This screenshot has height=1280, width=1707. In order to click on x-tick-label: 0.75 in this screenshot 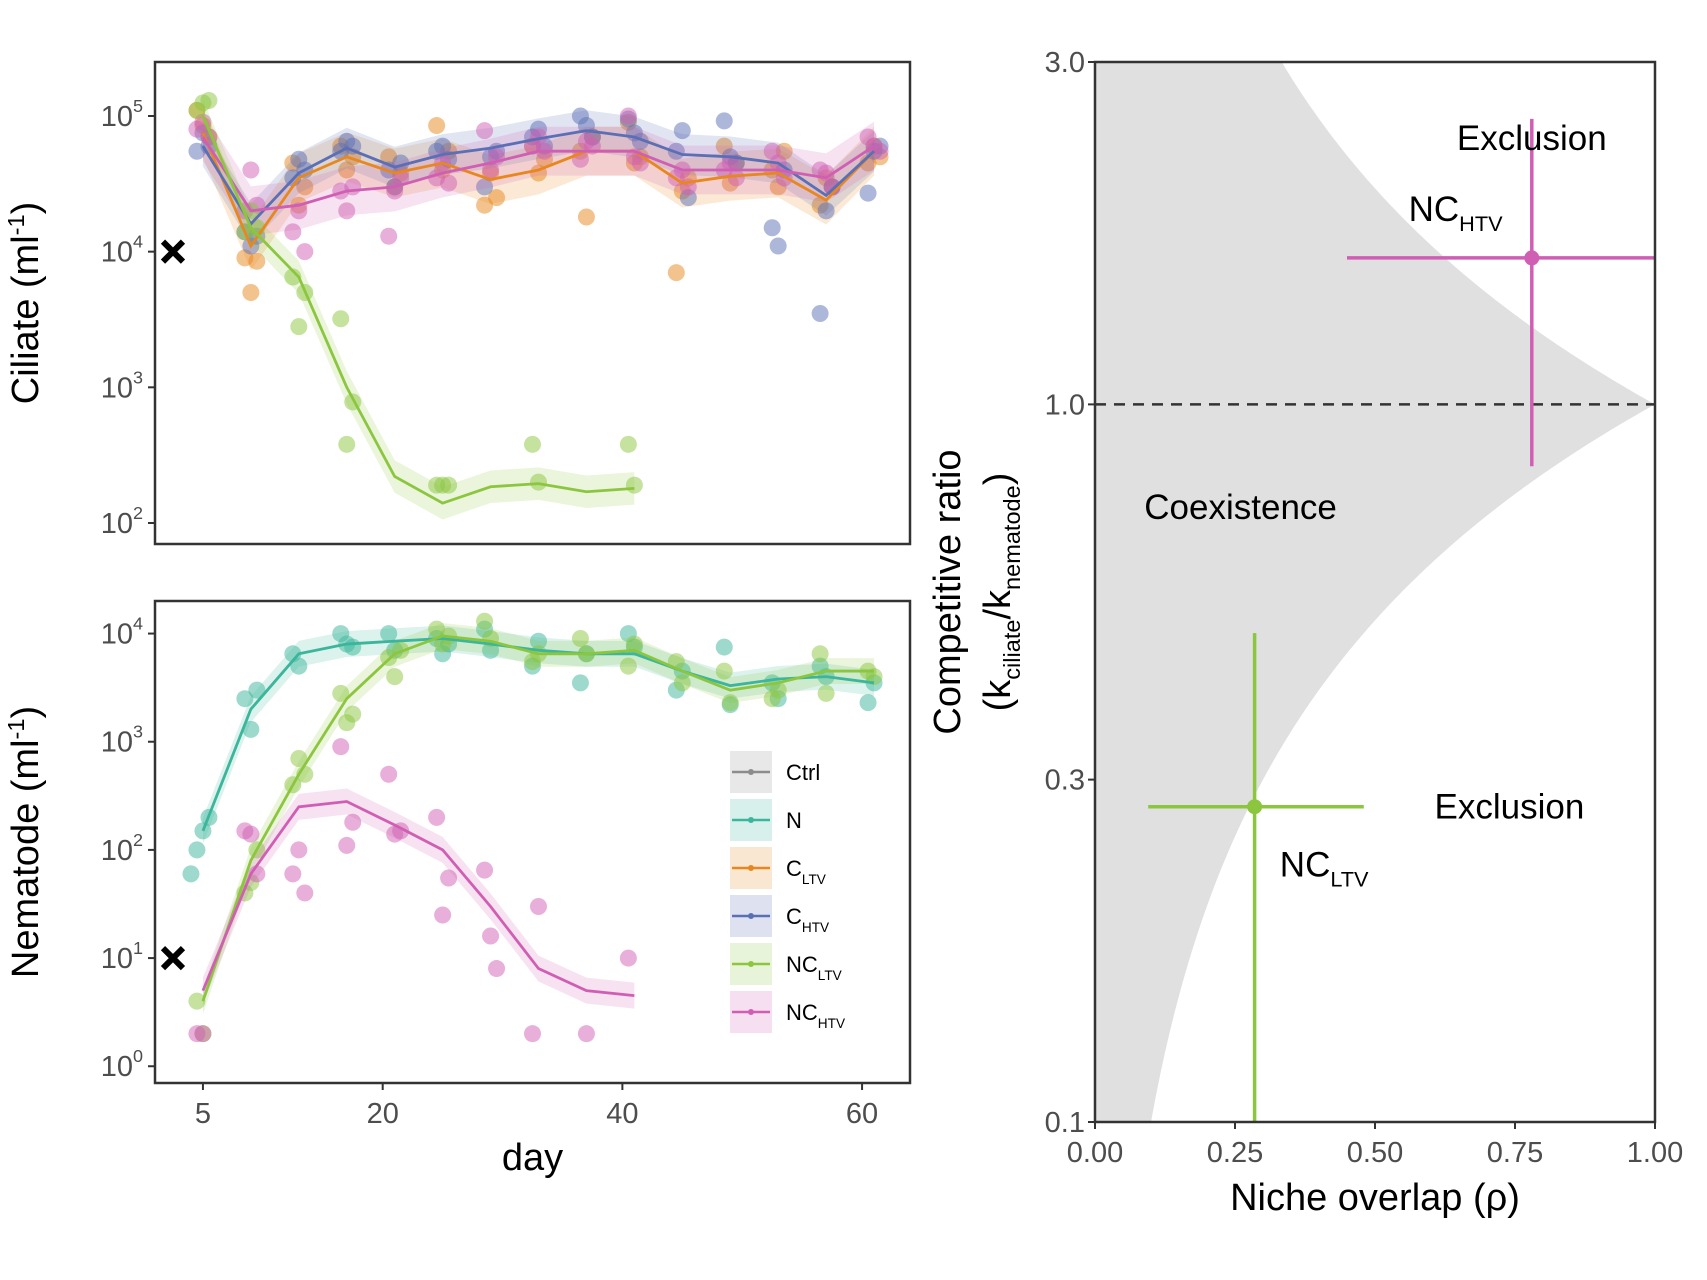, I will do `click(1515, 1153)`.